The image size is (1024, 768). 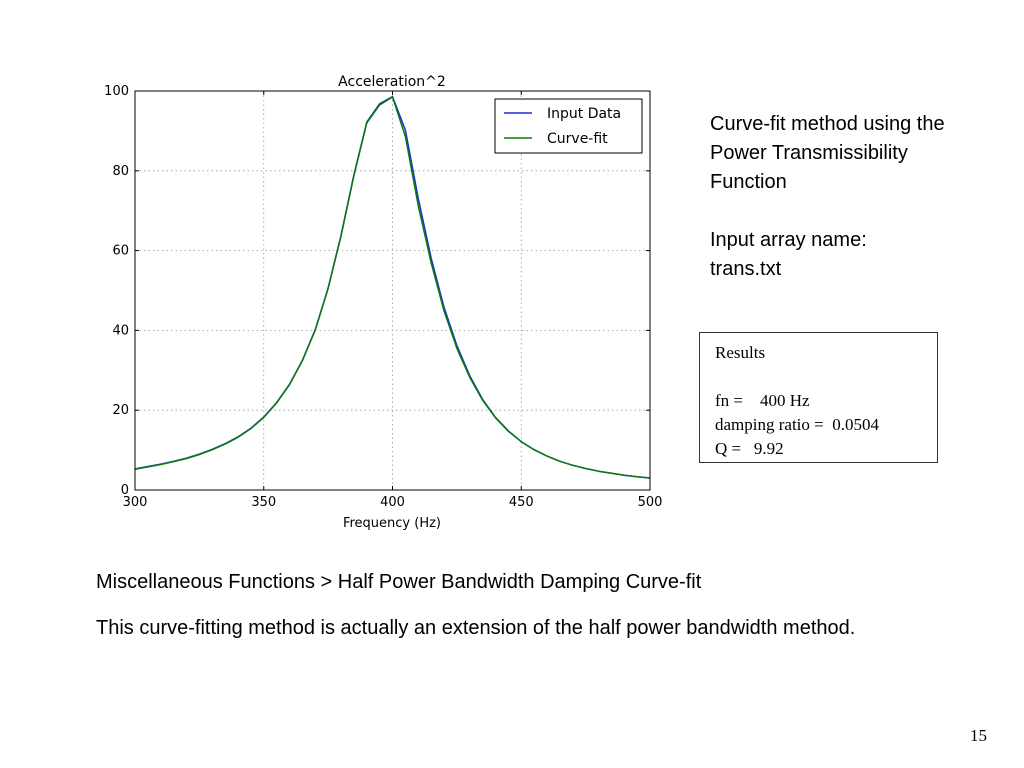 I want to click on x-tick-label: 350, so click(x=263, y=502).